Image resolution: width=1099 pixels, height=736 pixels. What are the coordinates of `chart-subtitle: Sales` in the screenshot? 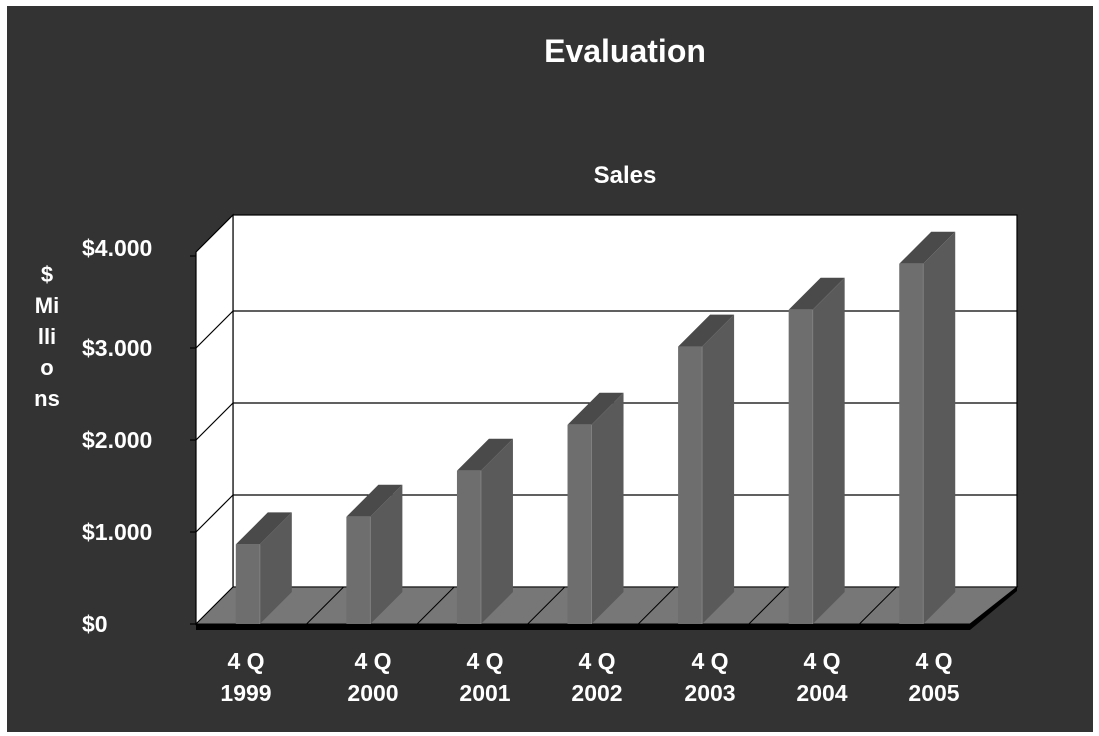 It's located at (625, 175).